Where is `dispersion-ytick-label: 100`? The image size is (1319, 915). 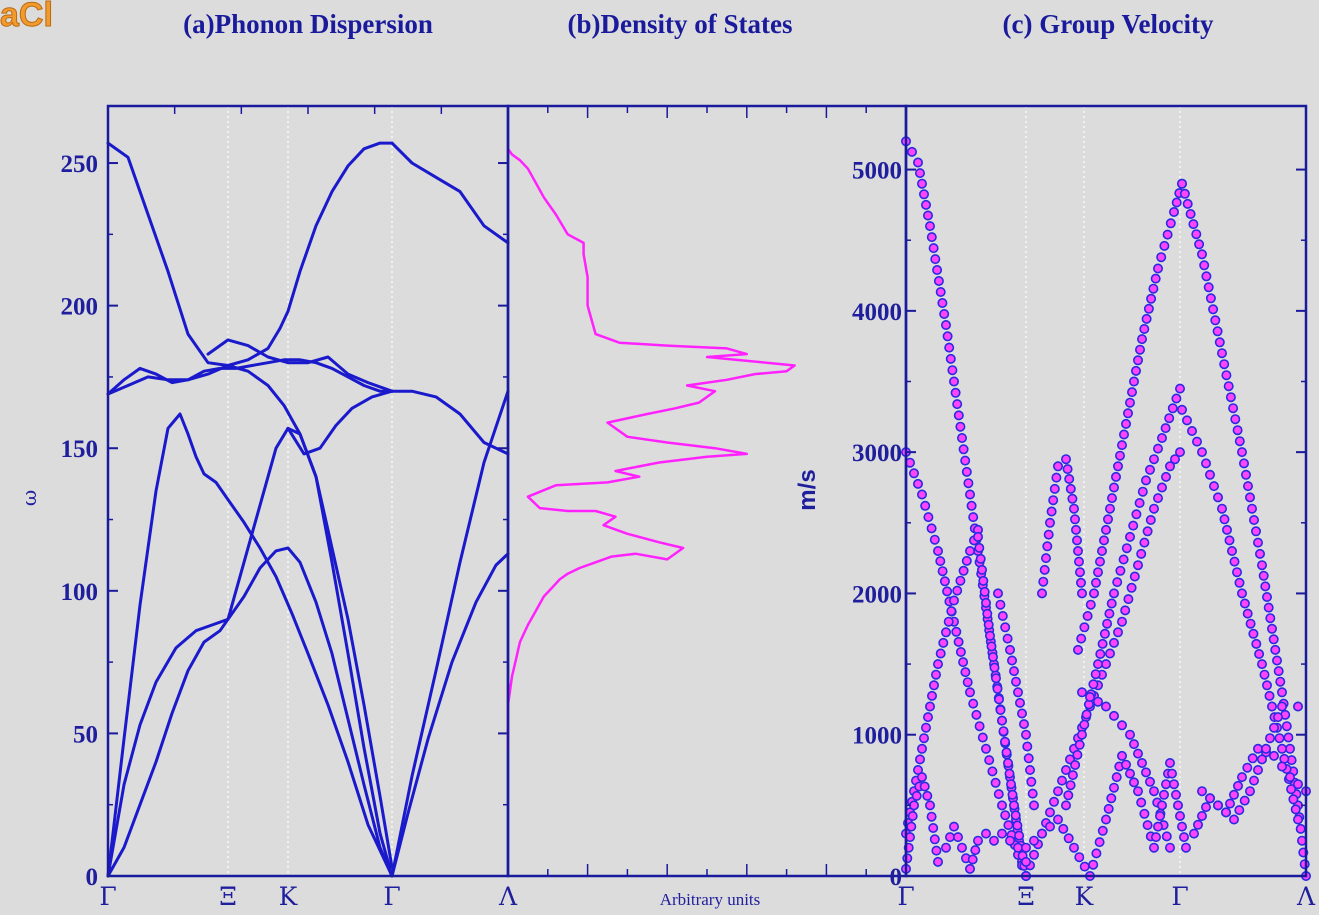
dispersion-ytick-label: 100 is located at coordinates (80, 592).